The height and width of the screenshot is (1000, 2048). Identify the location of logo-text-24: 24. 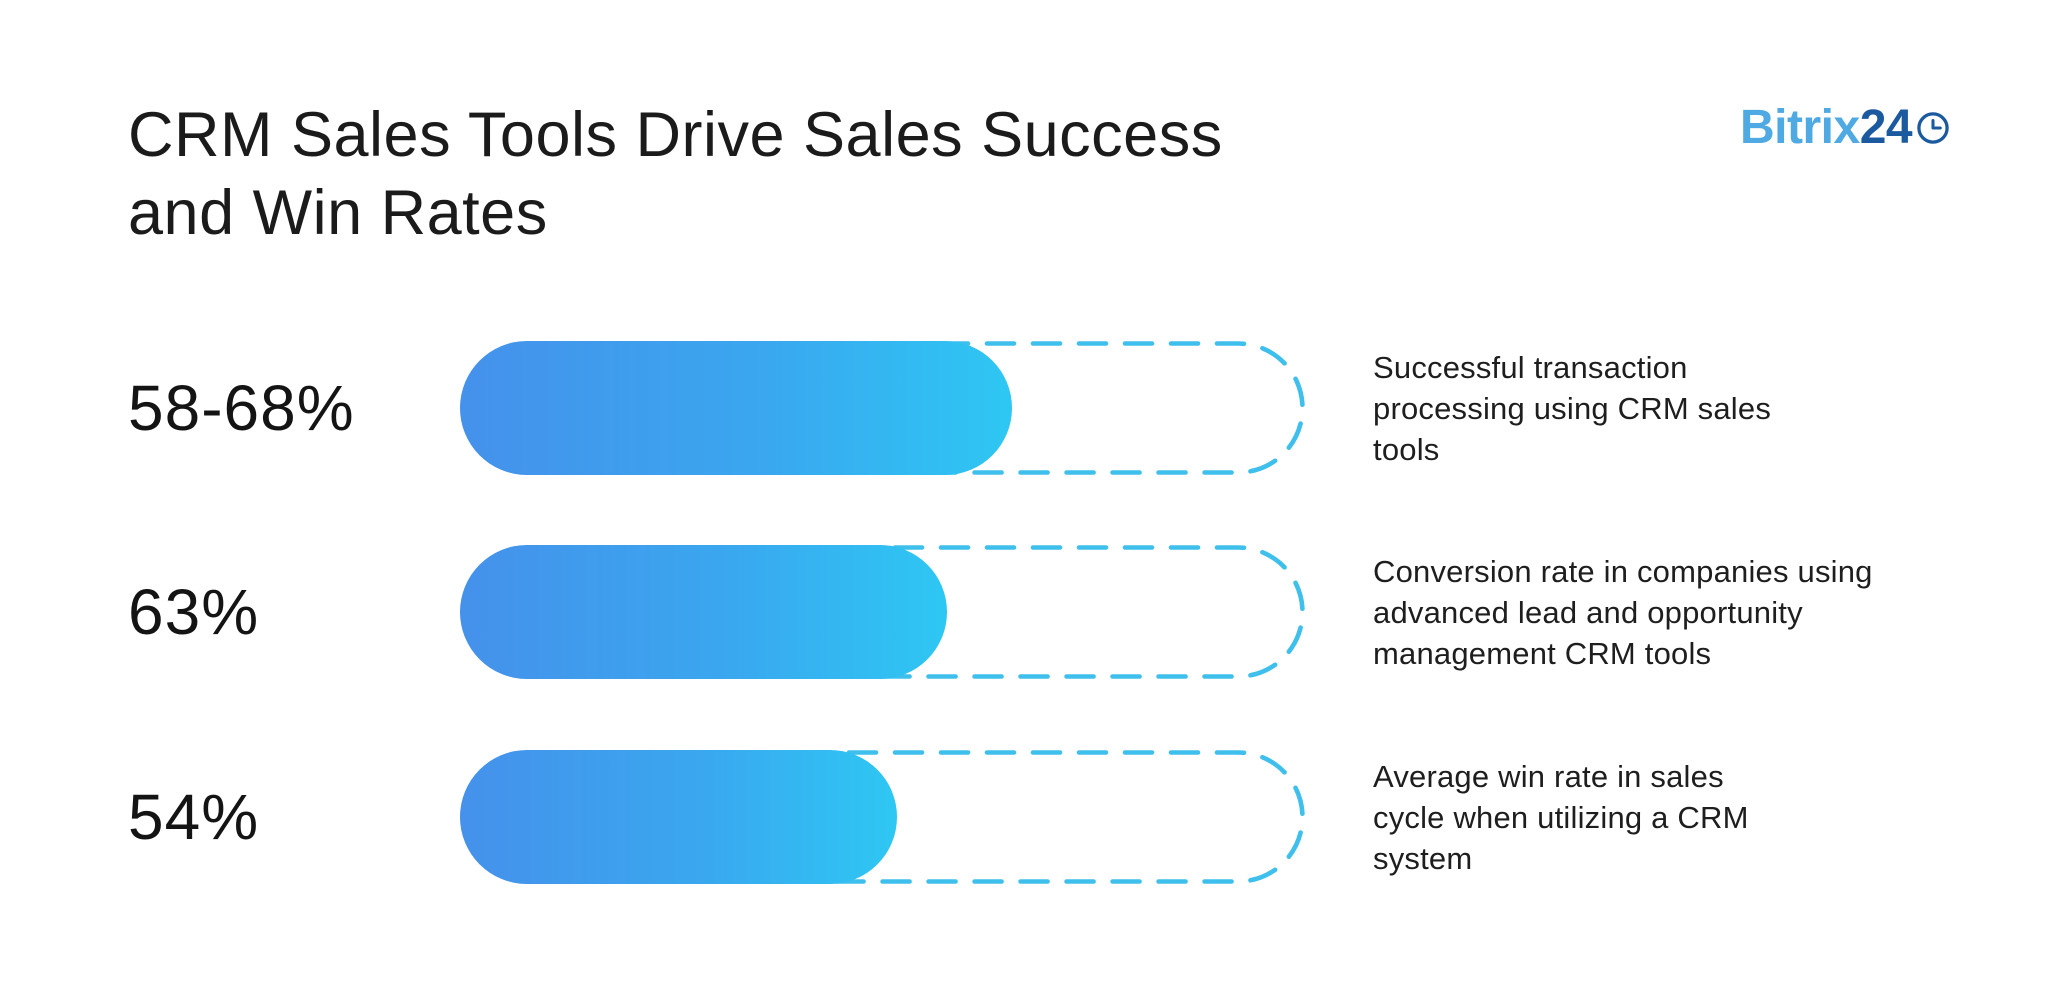
(1886, 127).